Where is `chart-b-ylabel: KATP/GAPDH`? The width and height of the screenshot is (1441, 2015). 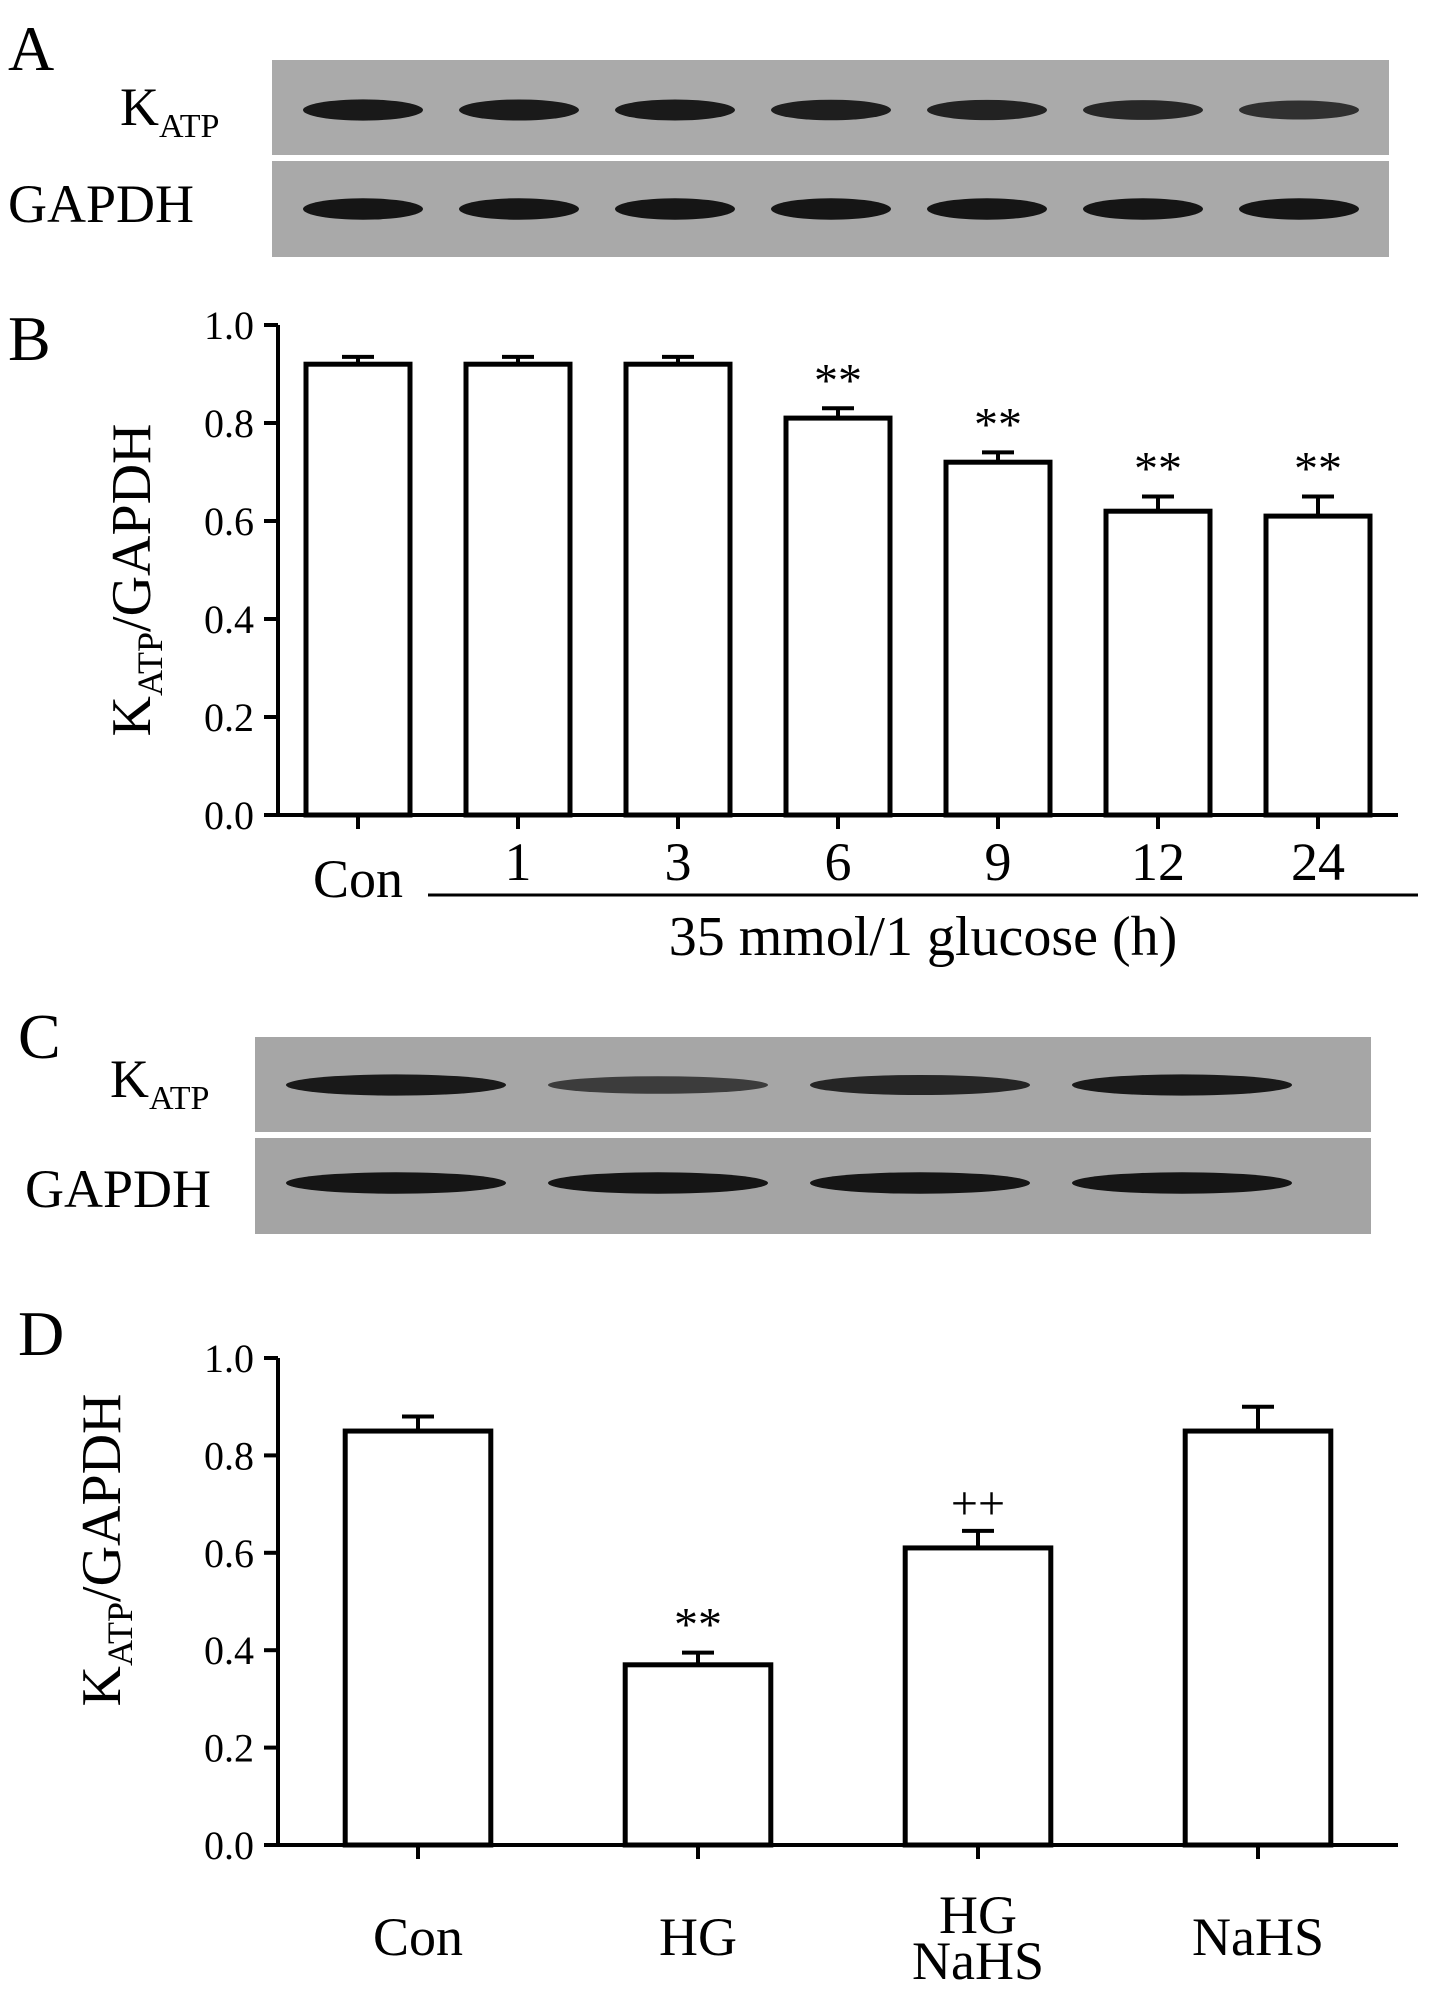
chart-b-ylabel: KATP/GAPDH is located at coordinates (135, 580).